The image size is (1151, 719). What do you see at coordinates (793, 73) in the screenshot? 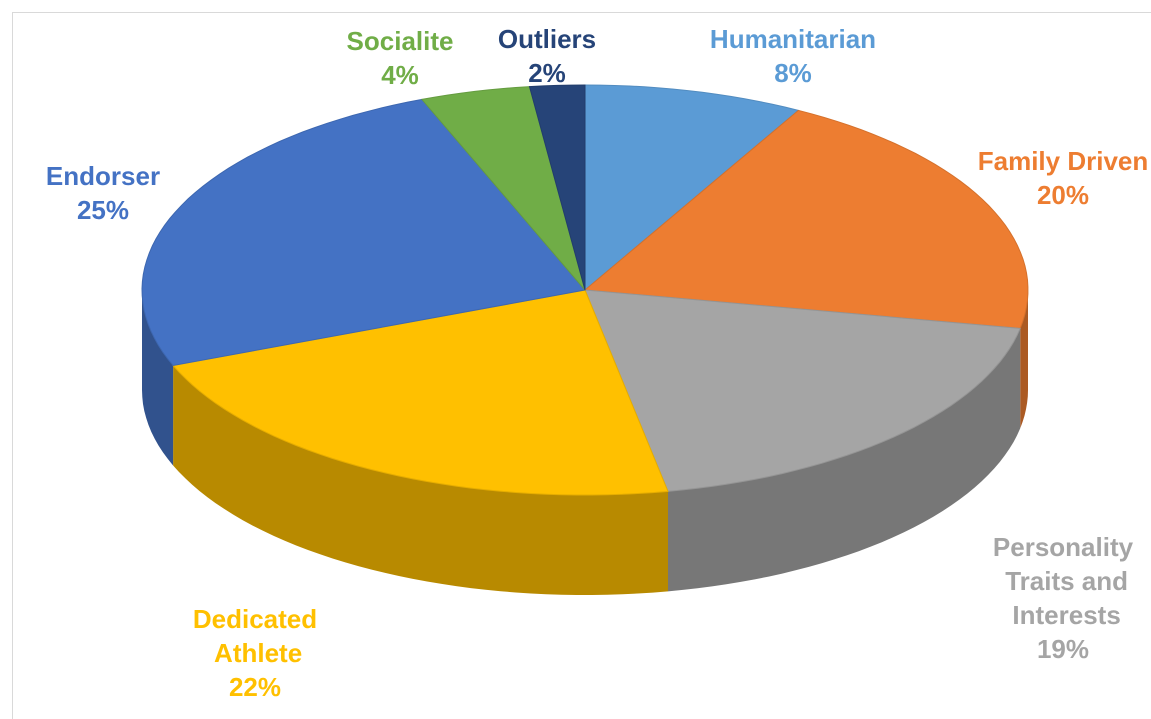
I see `data-label-value: 8%` at bounding box center [793, 73].